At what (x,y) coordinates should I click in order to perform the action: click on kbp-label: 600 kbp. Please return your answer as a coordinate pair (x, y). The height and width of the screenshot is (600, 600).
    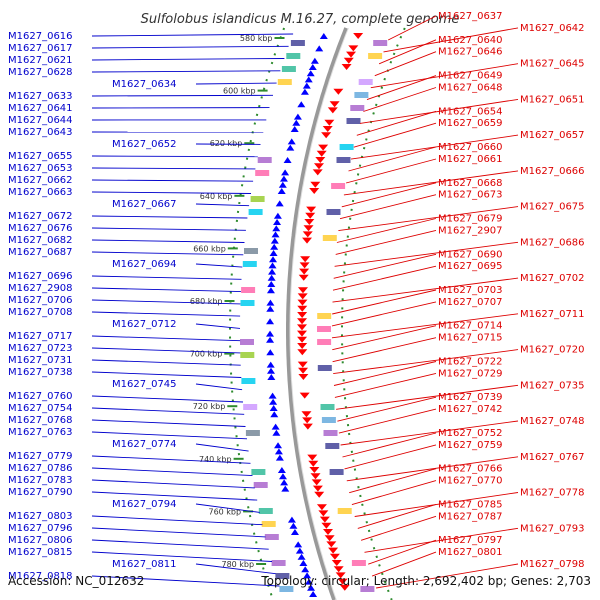
    Looking at the image, I should click on (239, 91).